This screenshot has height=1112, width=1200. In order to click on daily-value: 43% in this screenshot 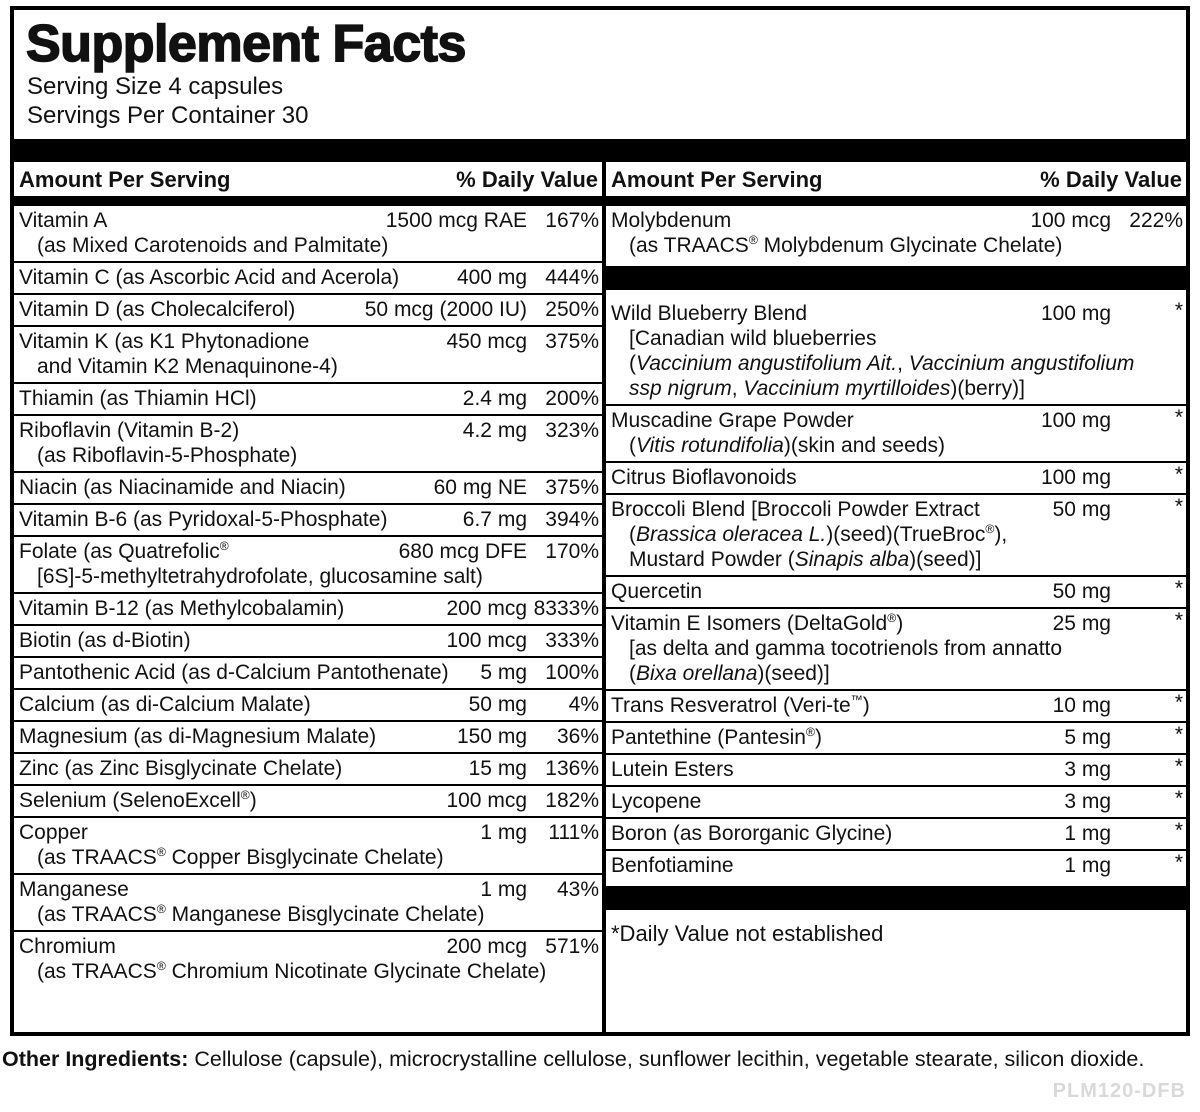, I will do `click(577, 890)`.